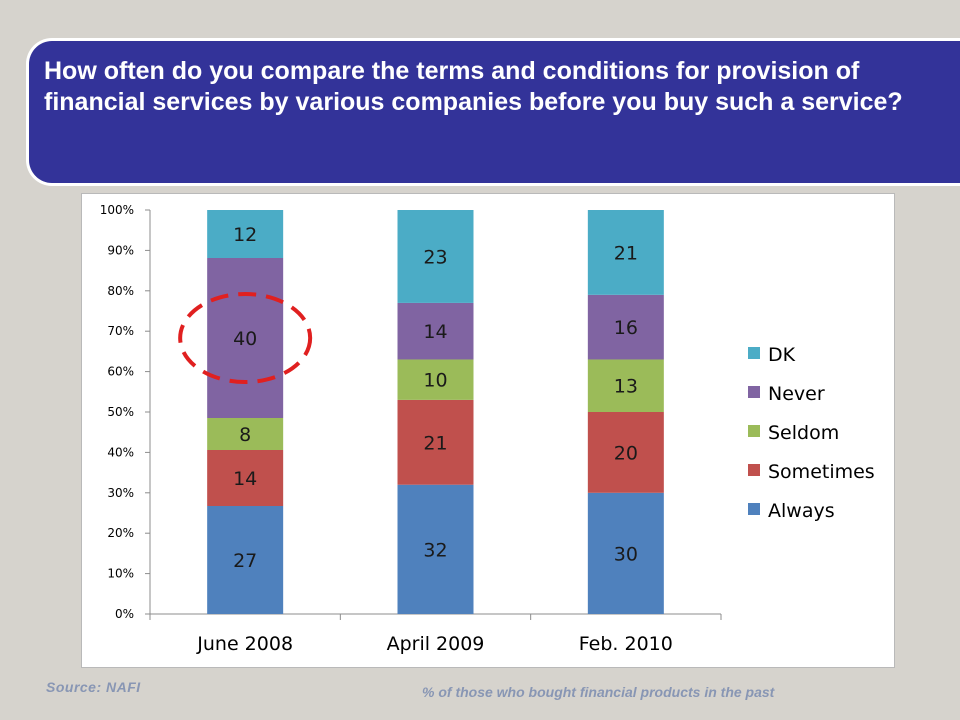  Describe the element at coordinates (120, 291) in the screenshot. I see `y-tick-label: 80%` at that location.